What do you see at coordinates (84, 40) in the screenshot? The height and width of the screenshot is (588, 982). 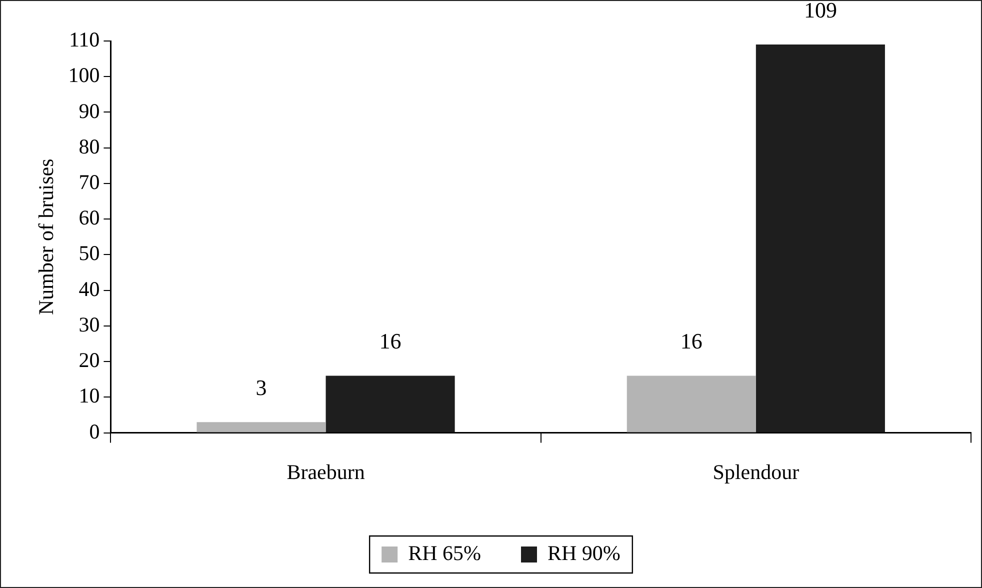 I see `y-tick-label: 110` at bounding box center [84, 40].